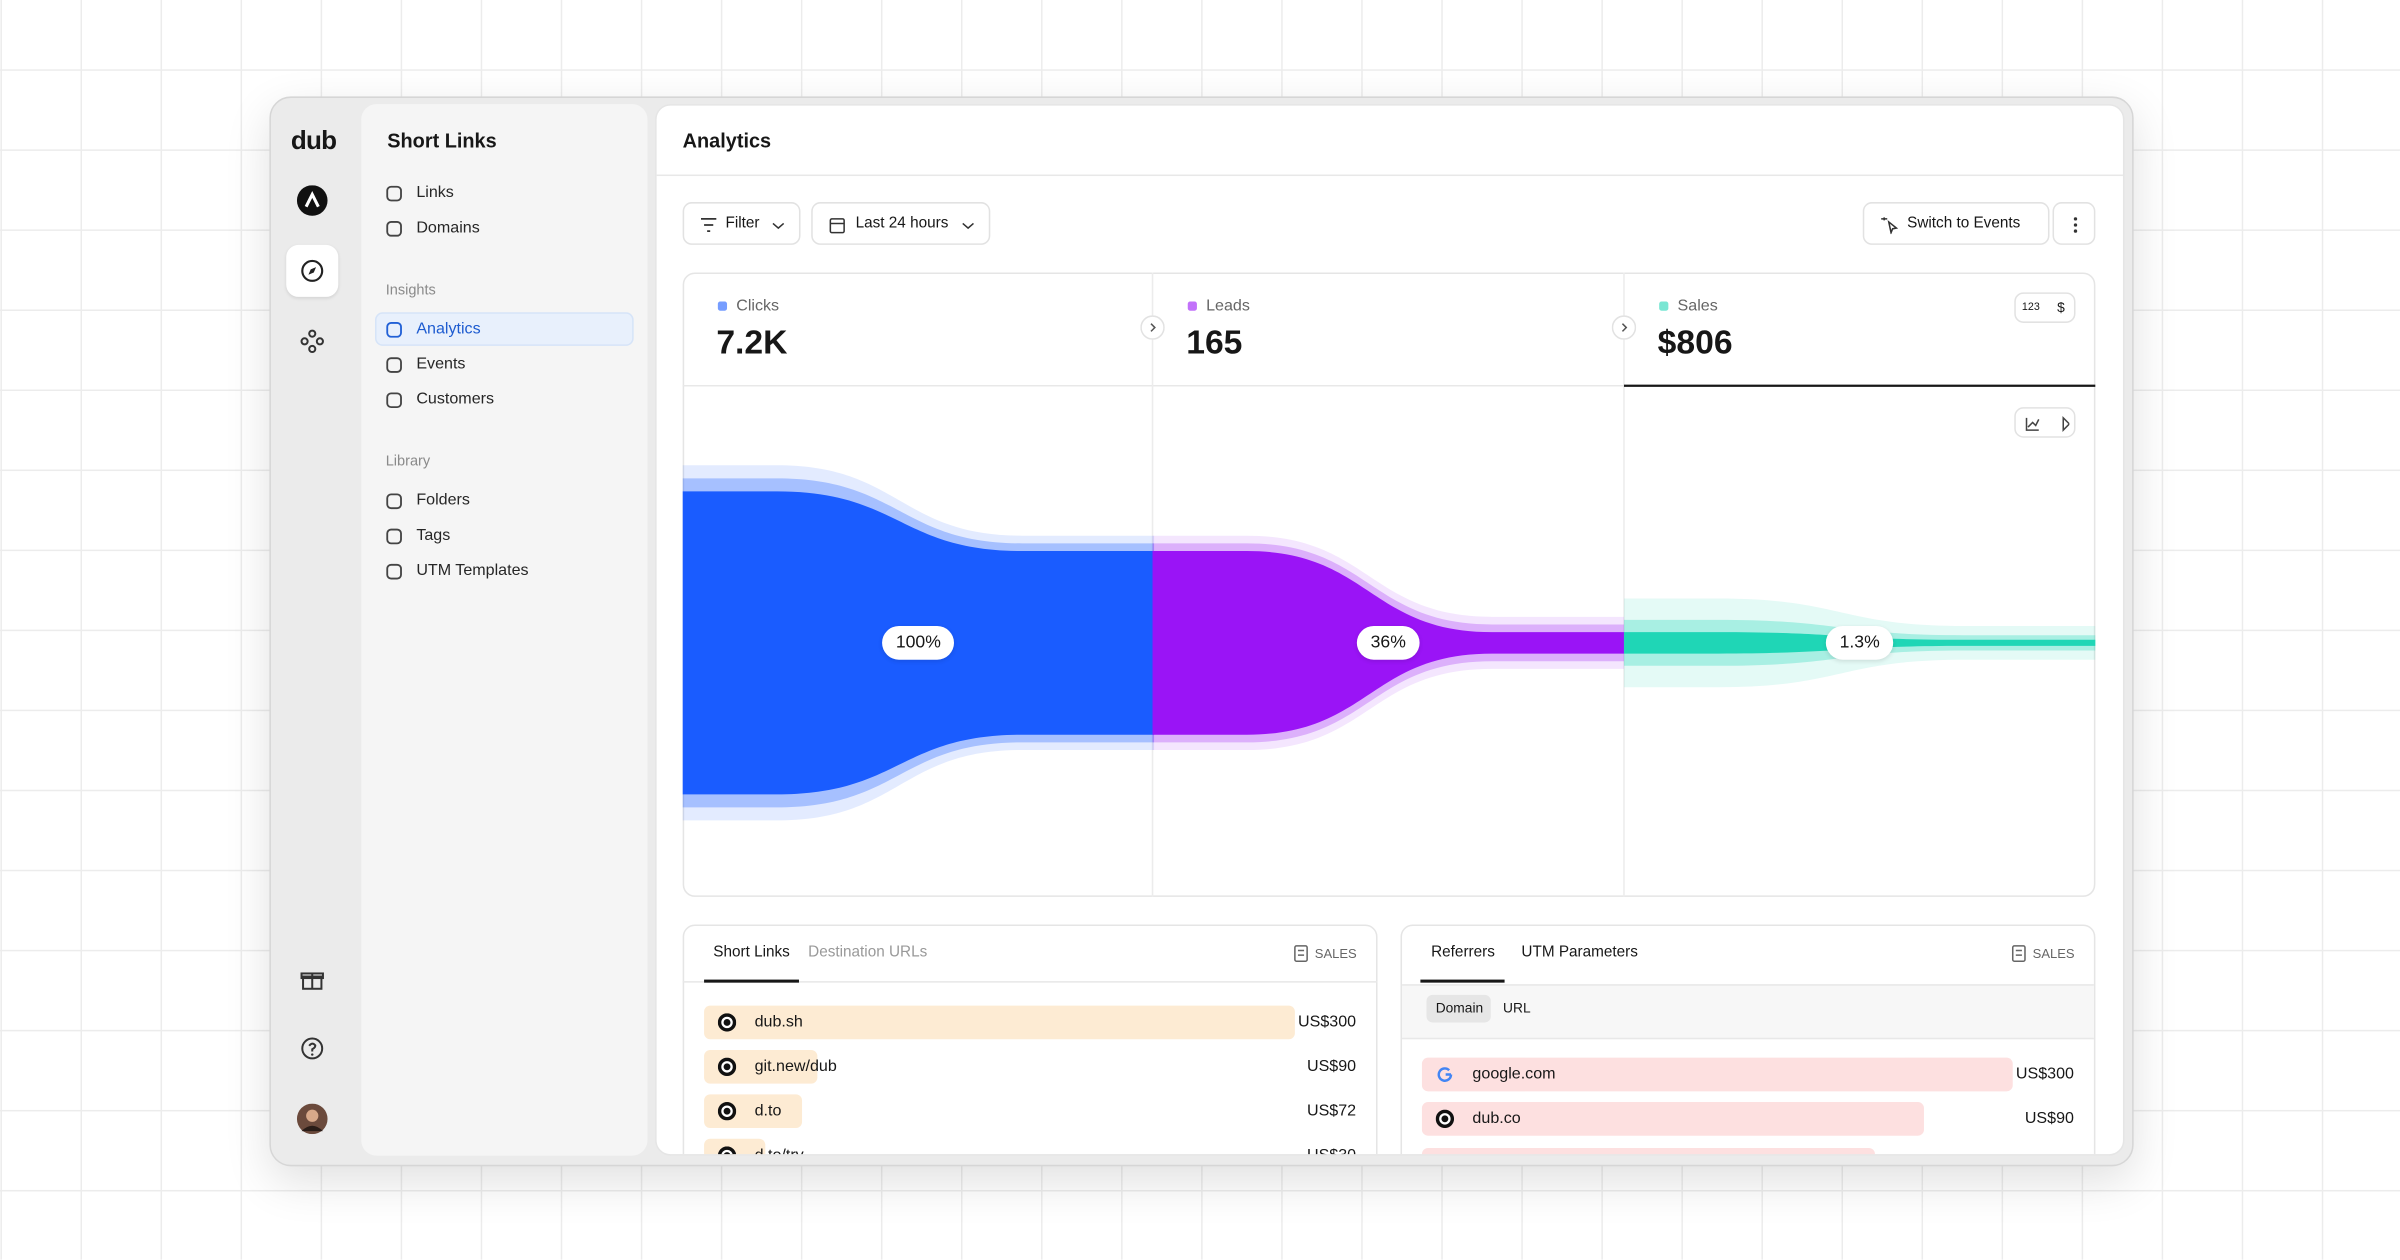  I want to click on nav-item: Links, so click(435, 192).